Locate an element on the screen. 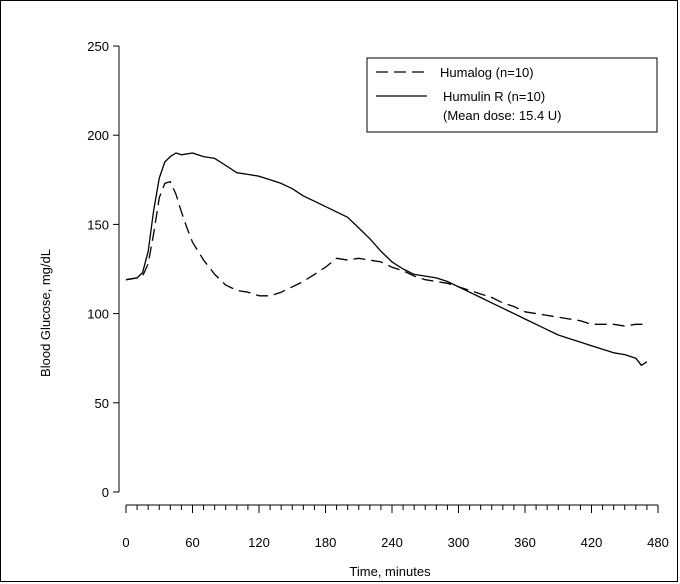  x-tick-label: 420 is located at coordinates (592, 542).